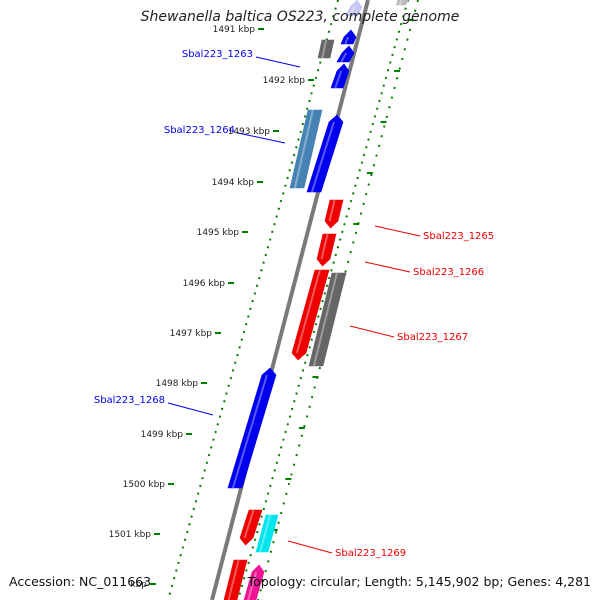 This screenshot has height=600, width=600. Describe the element at coordinates (344, 57) in the screenshot. I see `feature-blue-1263b-shade` at that location.